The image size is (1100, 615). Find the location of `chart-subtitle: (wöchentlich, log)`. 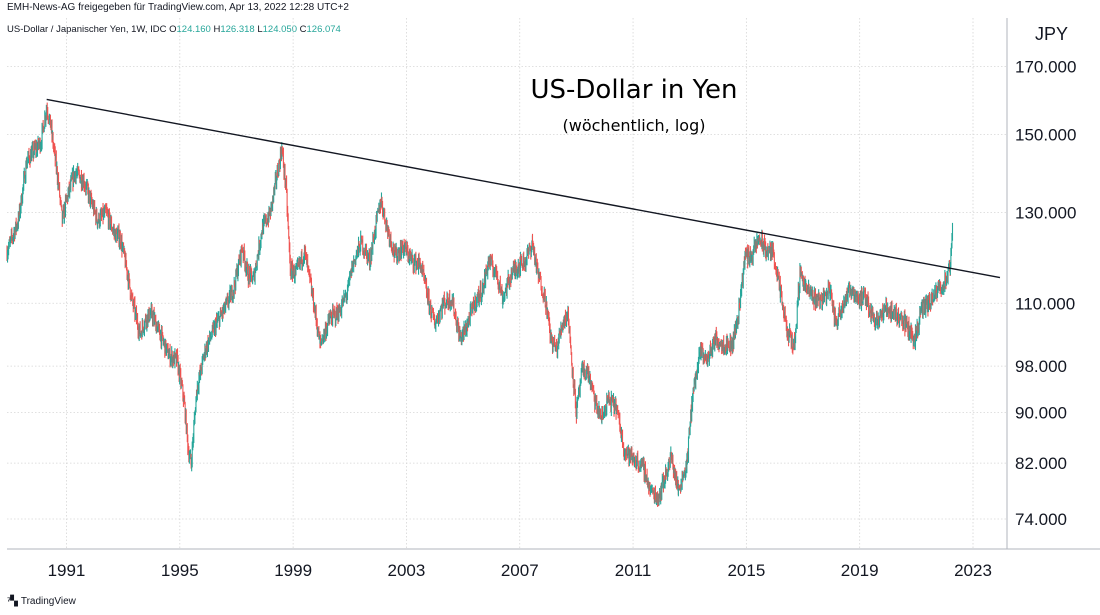

chart-subtitle: (wöchentlich, log) is located at coordinates (634, 125).